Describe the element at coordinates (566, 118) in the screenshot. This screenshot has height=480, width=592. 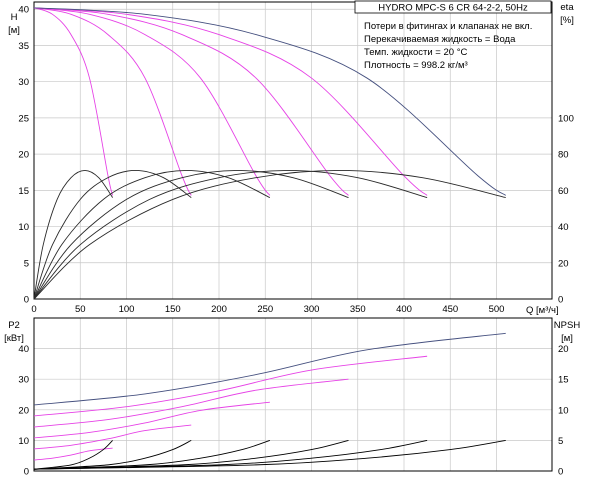
I see `right-tick-label: 100` at that location.